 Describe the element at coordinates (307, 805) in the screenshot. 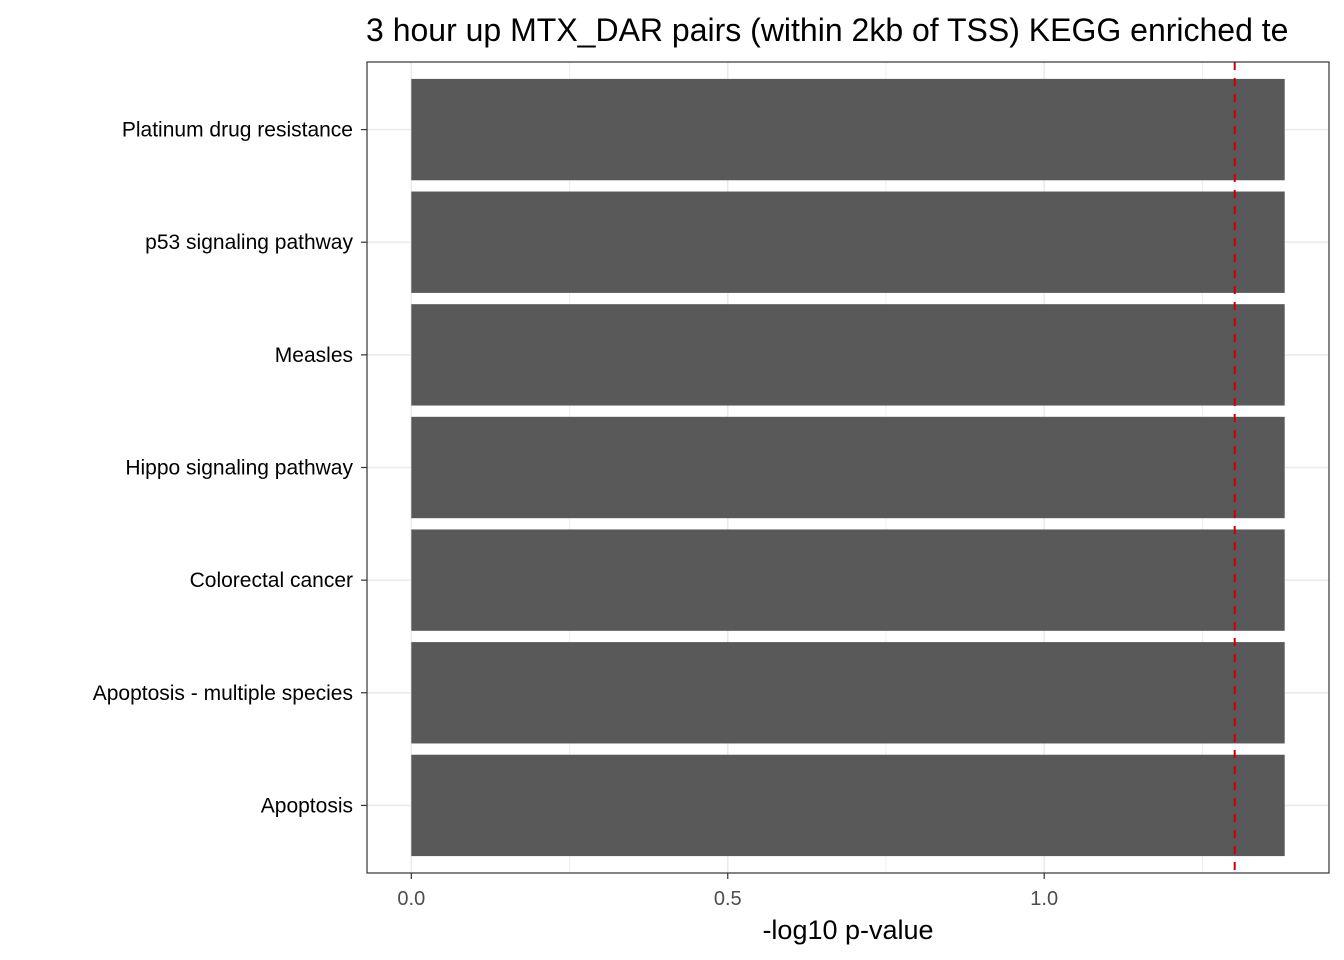

I see `y-tick-label: Apoptosis` at that location.